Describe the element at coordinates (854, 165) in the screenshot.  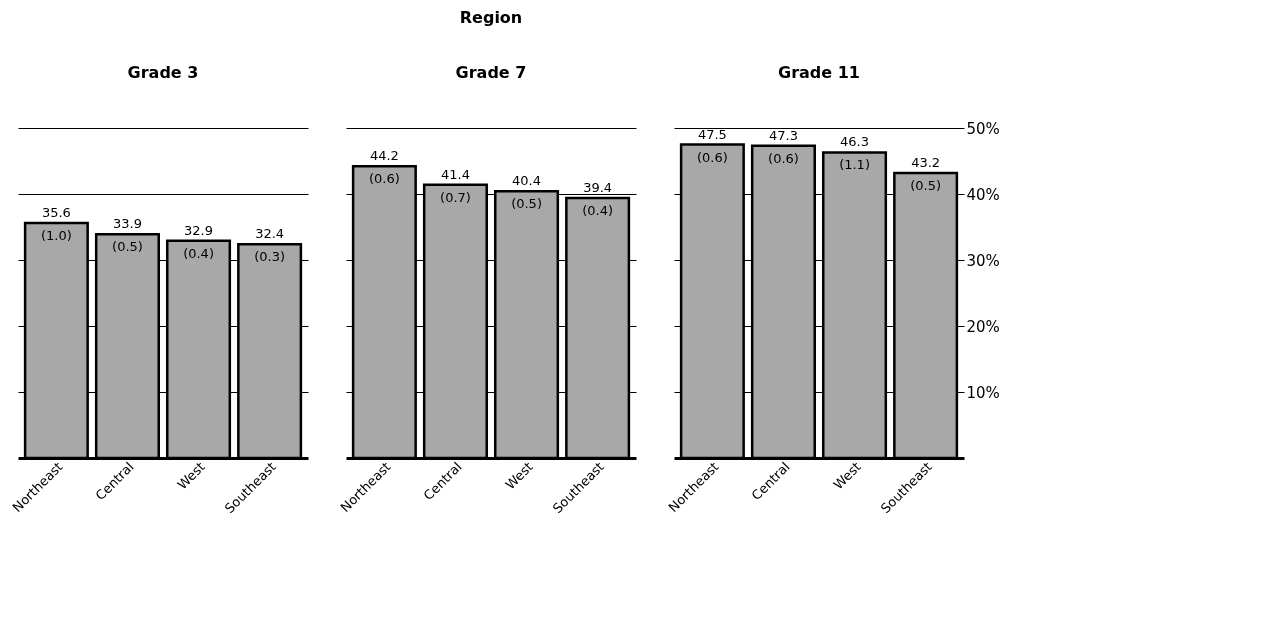
I see `annotation: (1.1)` at that location.